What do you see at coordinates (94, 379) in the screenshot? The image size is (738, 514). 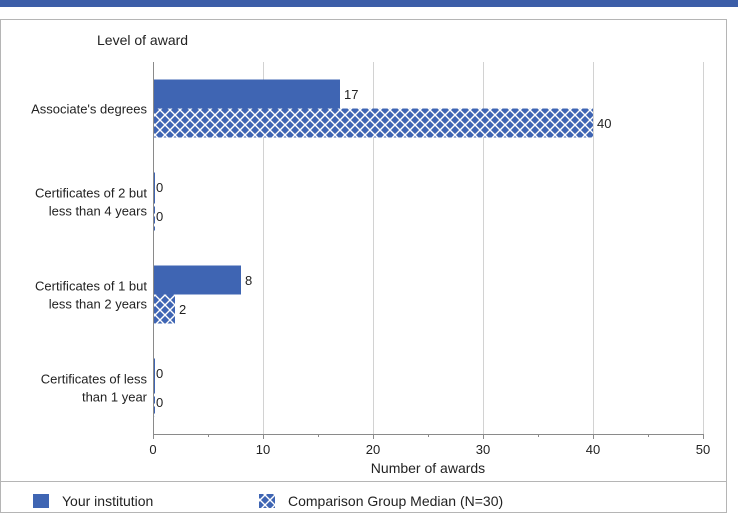 I see `category-label: Certificates of less` at bounding box center [94, 379].